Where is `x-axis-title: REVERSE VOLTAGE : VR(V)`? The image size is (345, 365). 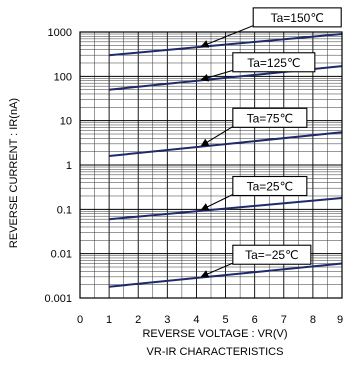 x-axis-title: REVERSE VOLTAGE : VR(V) is located at coordinates (214, 334).